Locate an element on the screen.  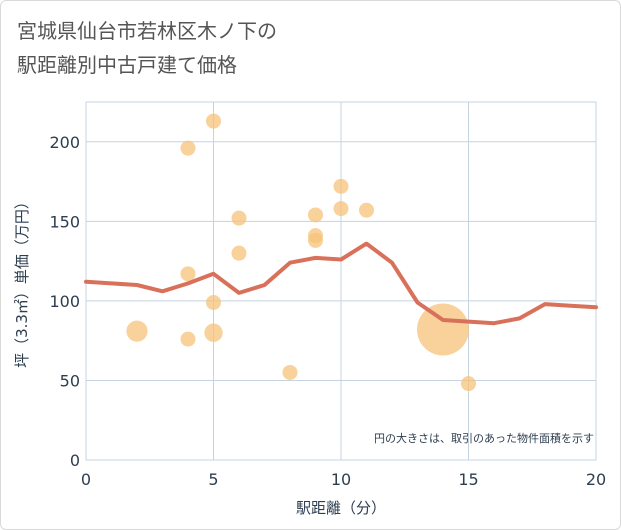
x-tick-label: 20 is located at coordinates (596, 479).